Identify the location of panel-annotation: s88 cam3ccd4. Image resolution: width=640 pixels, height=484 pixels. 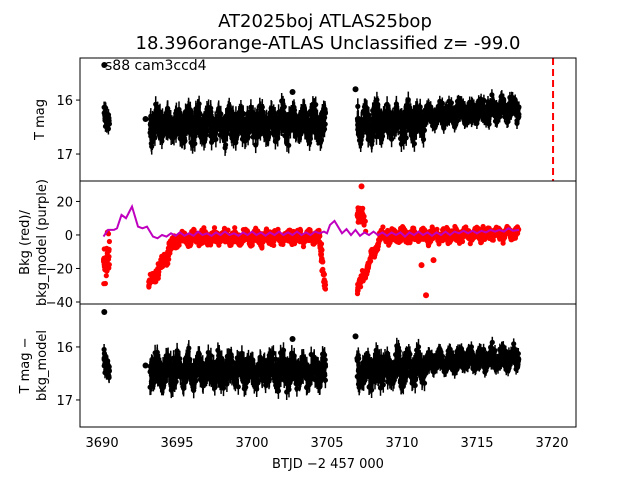
(156, 66).